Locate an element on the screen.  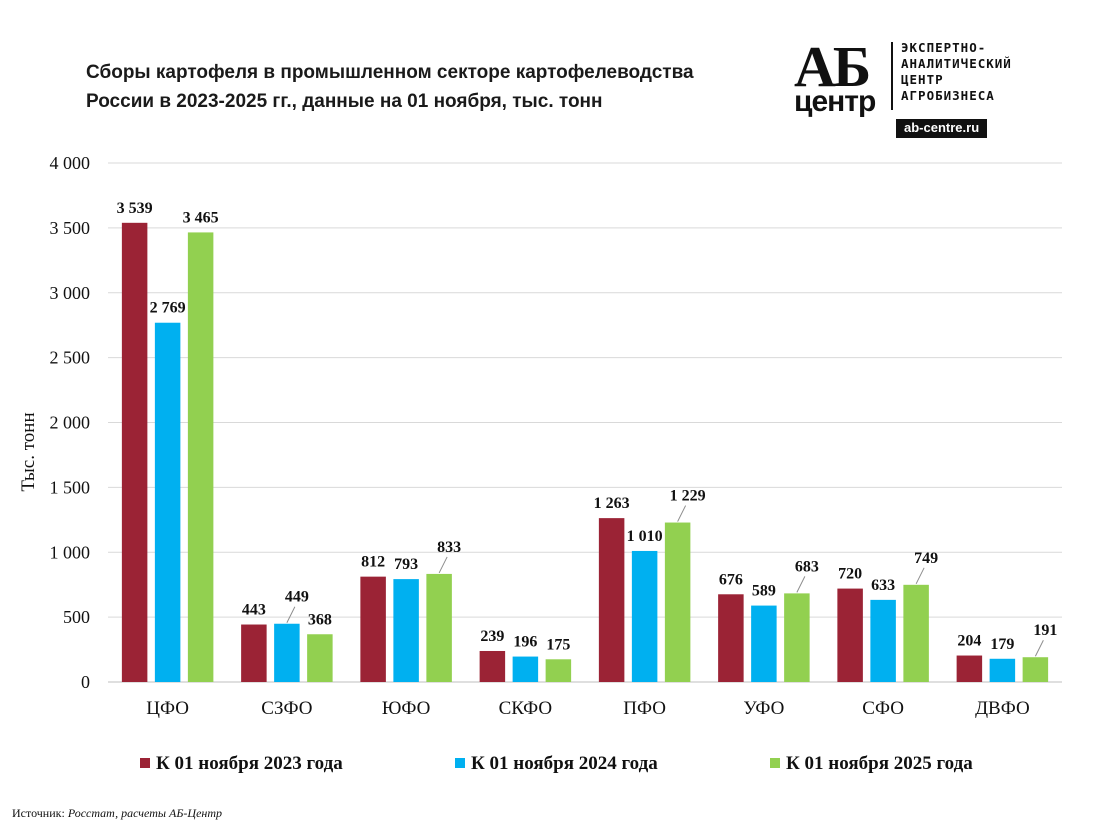
x-tick-label: УФО is located at coordinates (763, 708).